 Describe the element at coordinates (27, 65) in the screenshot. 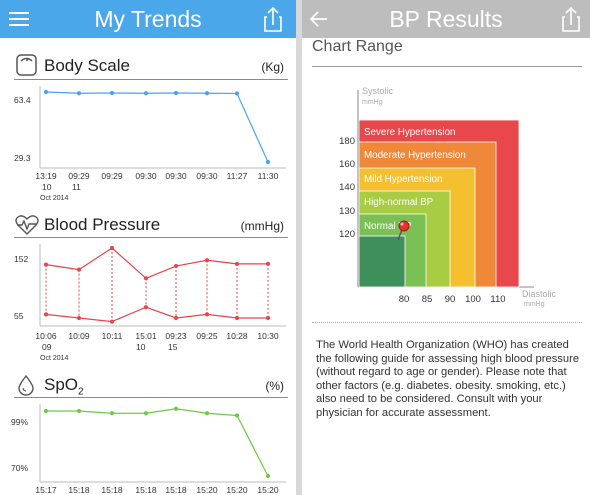

I see `scale-icon` at that location.